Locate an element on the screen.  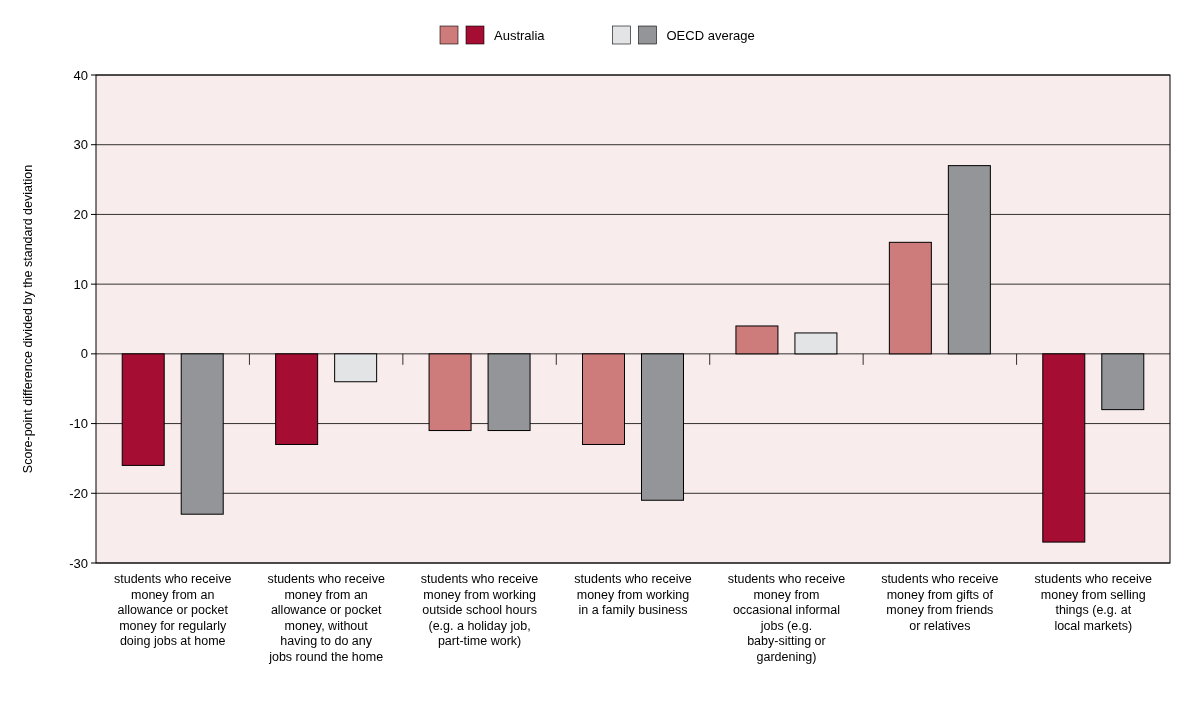
y-tick-label: 20 is located at coordinates (80, 214).